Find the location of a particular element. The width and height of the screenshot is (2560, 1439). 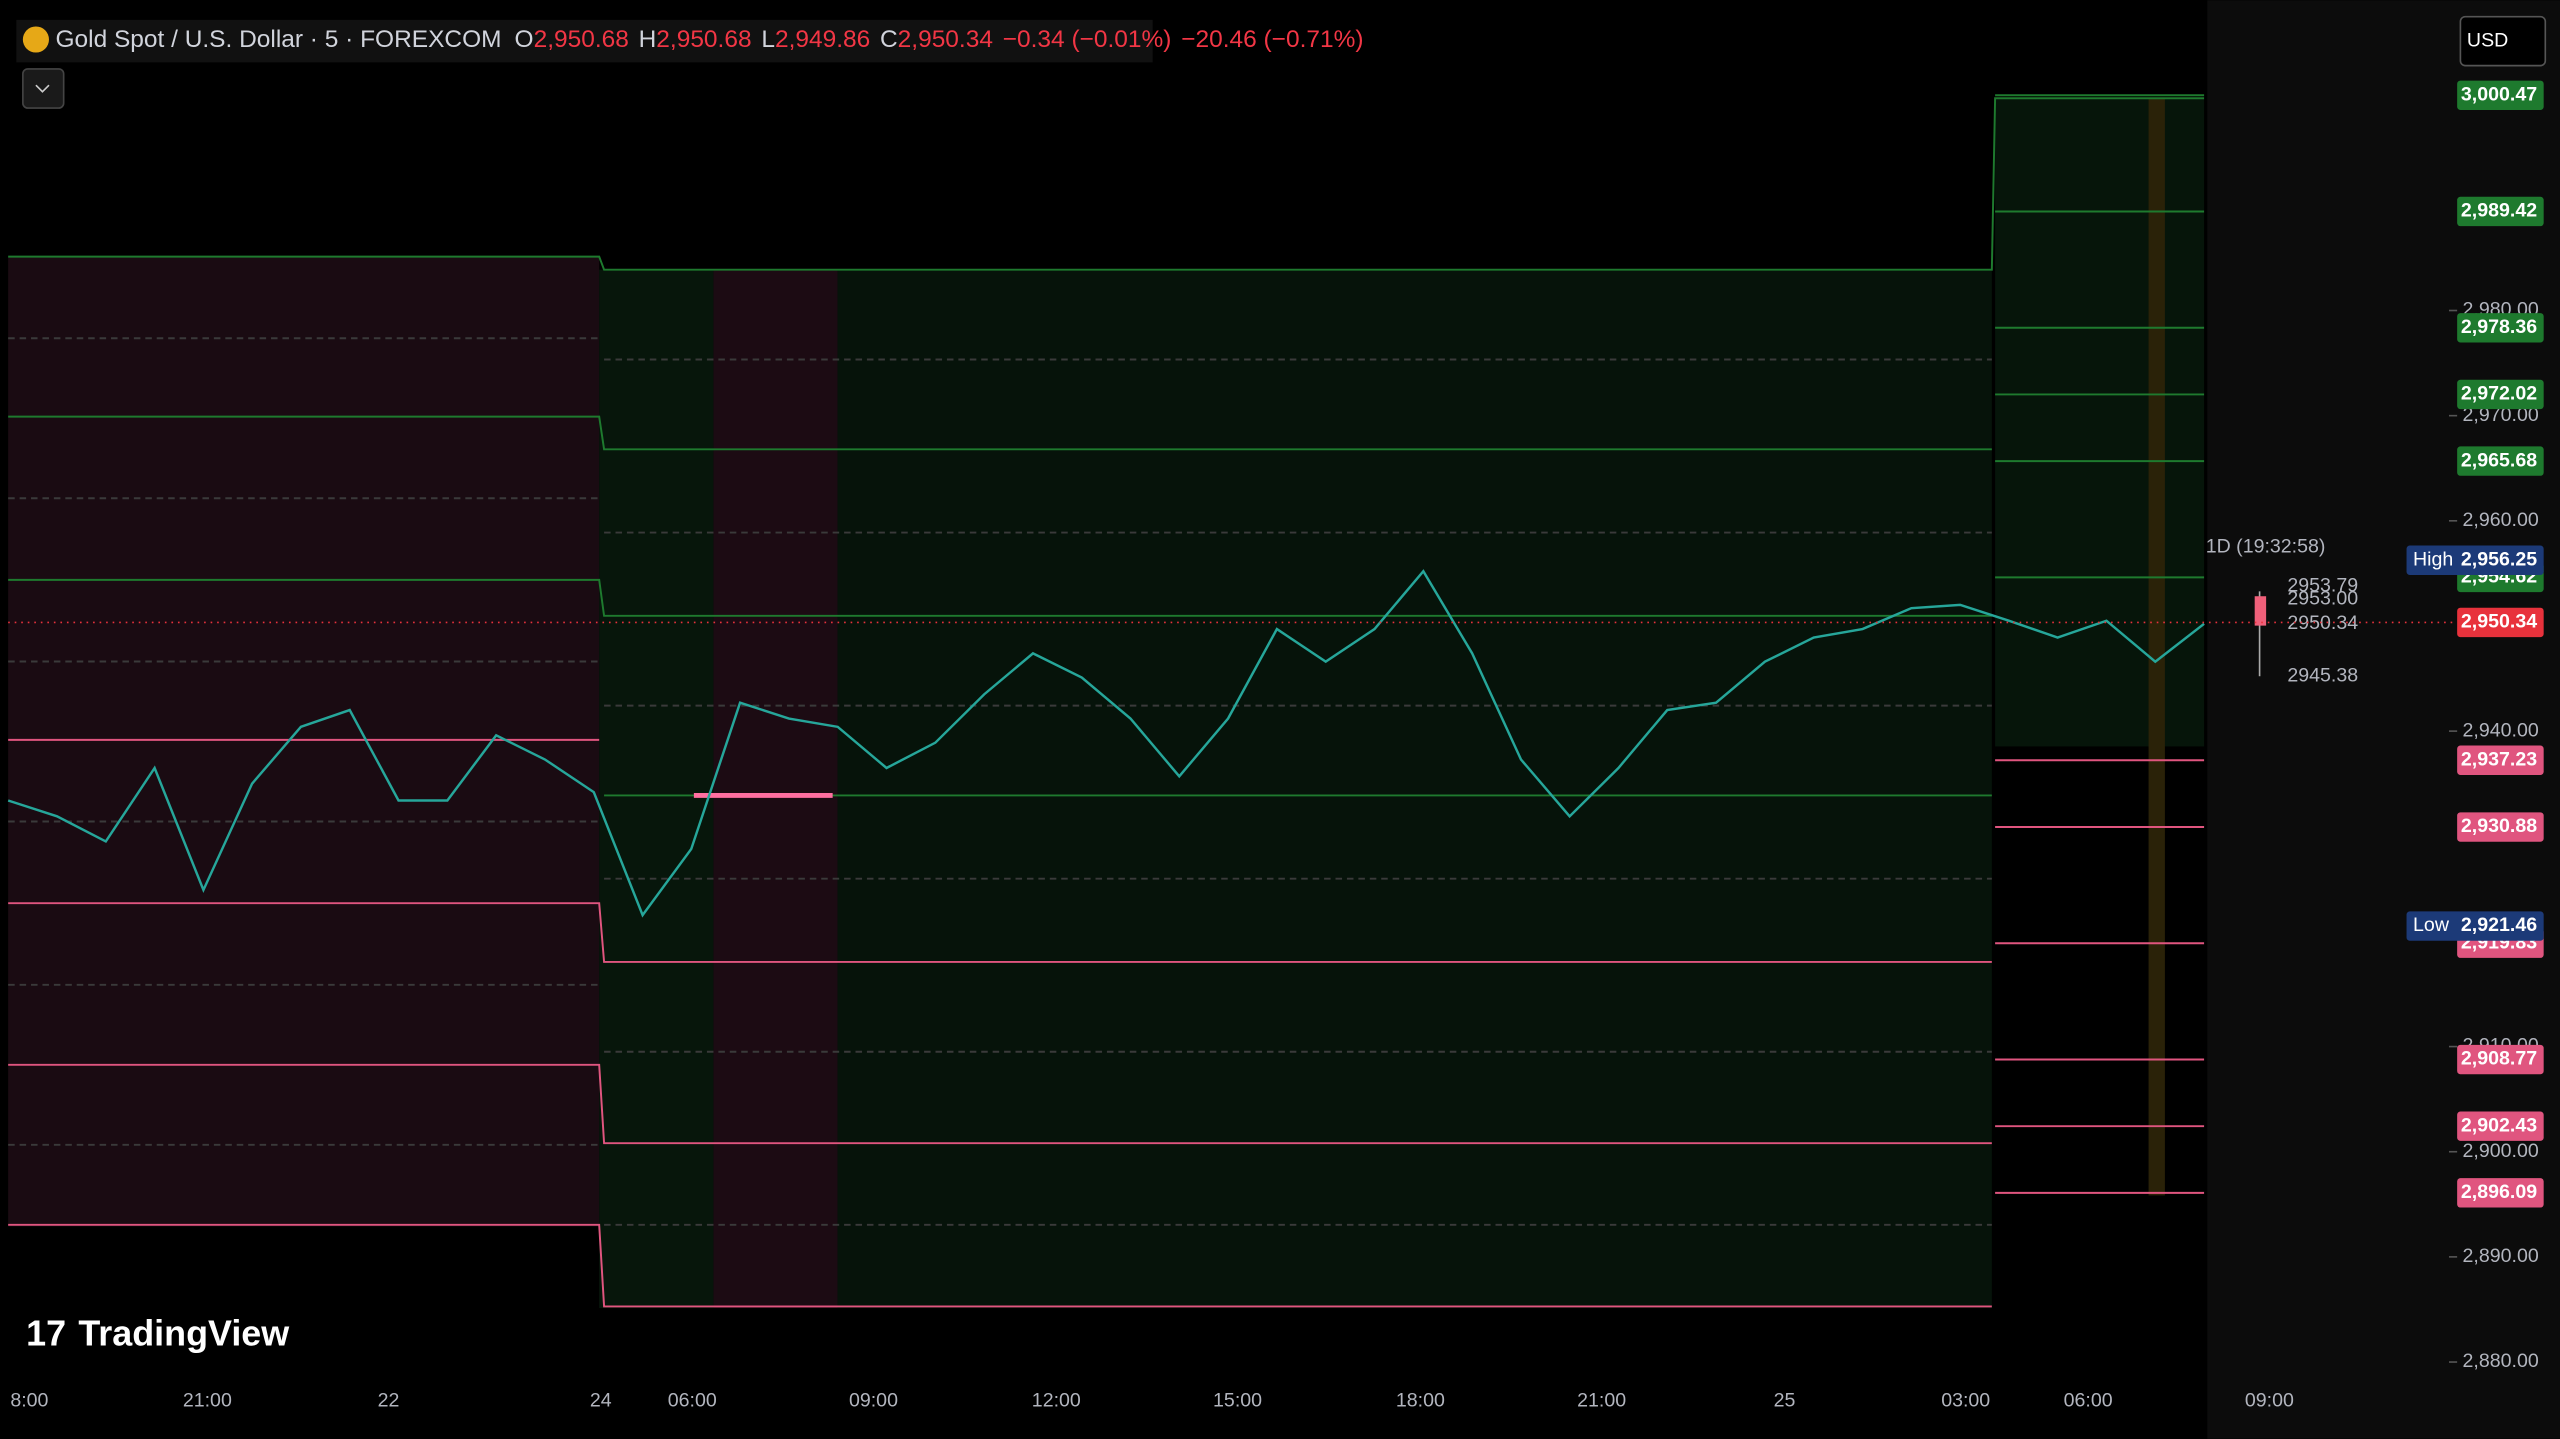

x-tick-label: 12:00 is located at coordinates (1056, 1400).